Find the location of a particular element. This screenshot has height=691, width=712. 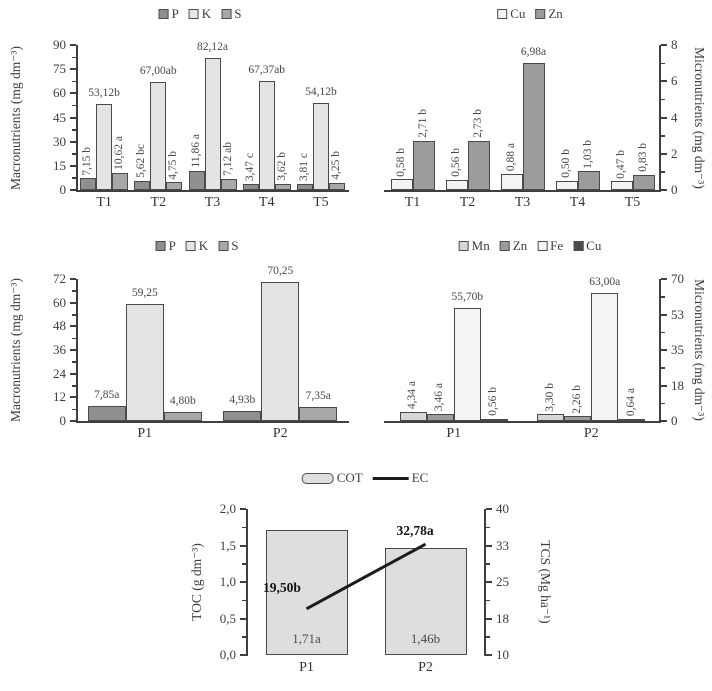

y-tick-label: 24 is located at coordinates (59, 373).